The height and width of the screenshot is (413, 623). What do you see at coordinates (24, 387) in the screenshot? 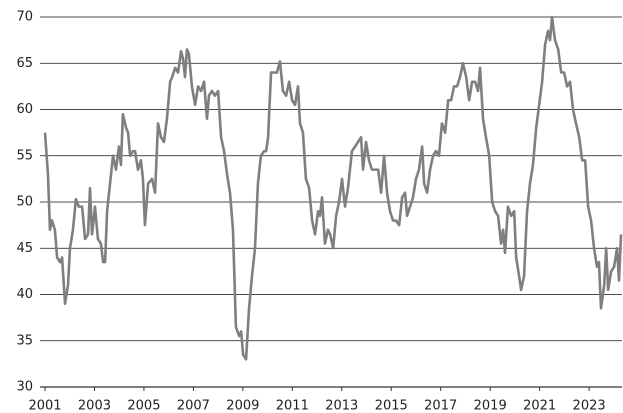
I see `y-tick-label: 30` at bounding box center [24, 387].